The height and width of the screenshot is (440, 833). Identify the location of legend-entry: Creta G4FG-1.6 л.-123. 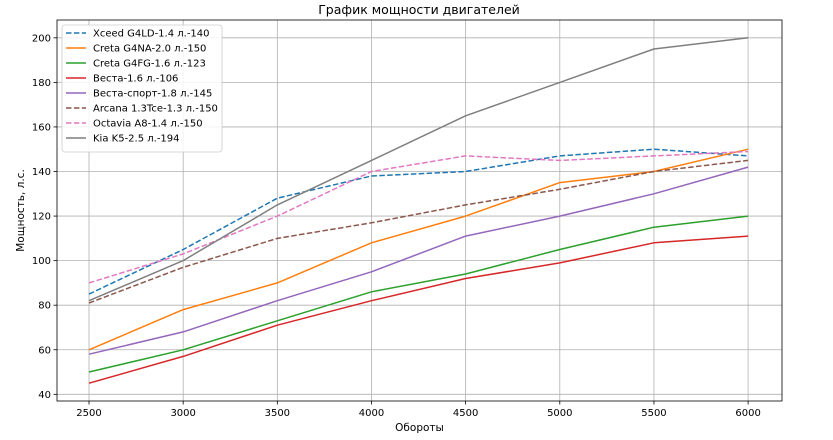
(149, 64).